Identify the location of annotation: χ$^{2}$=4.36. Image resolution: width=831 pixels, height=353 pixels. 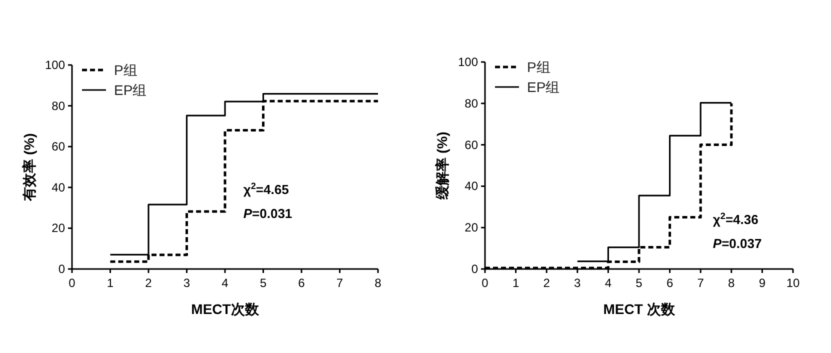
(735, 219).